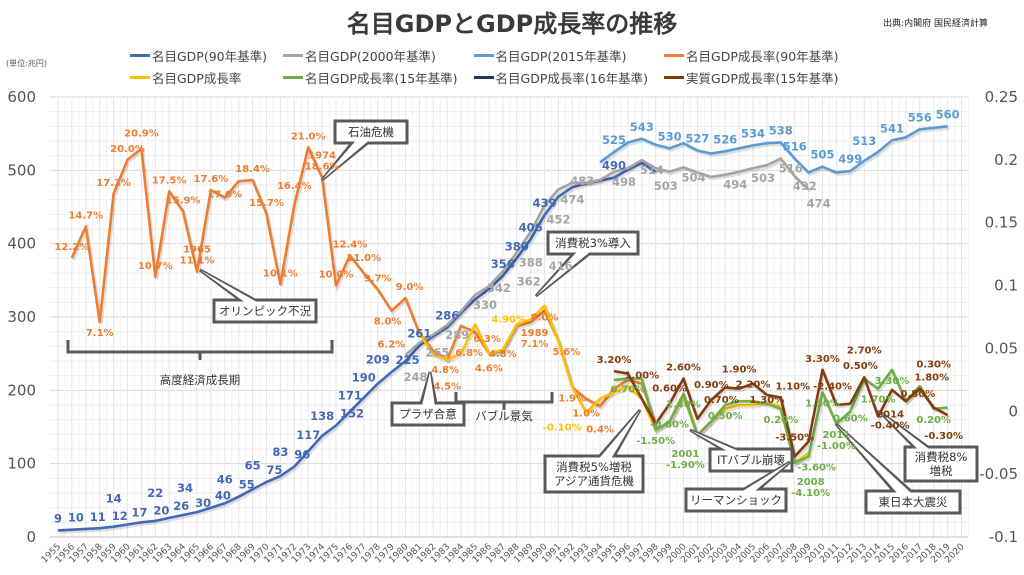  I want to click on data-label: 7.1%, so click(100, 333).